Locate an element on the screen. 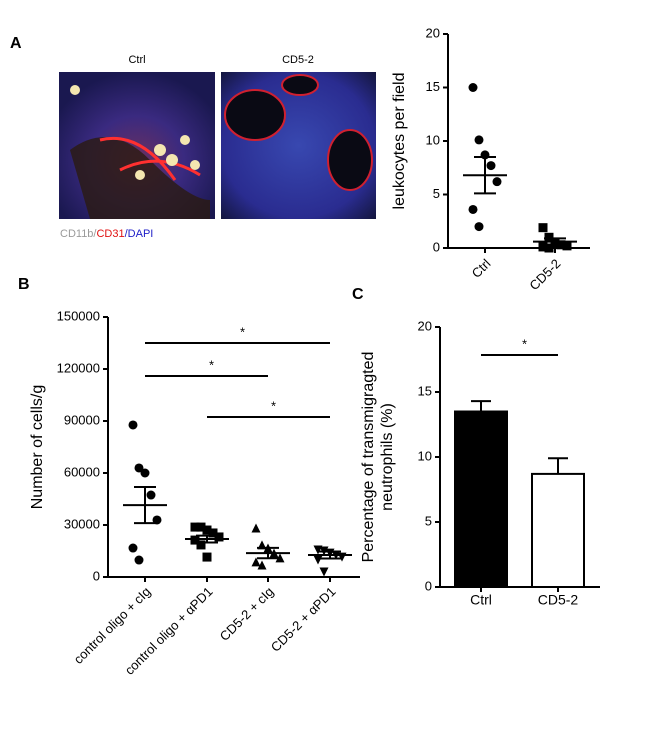 This screenshot has height=742, width=650. stain-caption: CD11b/CD31/DAPI is located at coordinates (106, 234).